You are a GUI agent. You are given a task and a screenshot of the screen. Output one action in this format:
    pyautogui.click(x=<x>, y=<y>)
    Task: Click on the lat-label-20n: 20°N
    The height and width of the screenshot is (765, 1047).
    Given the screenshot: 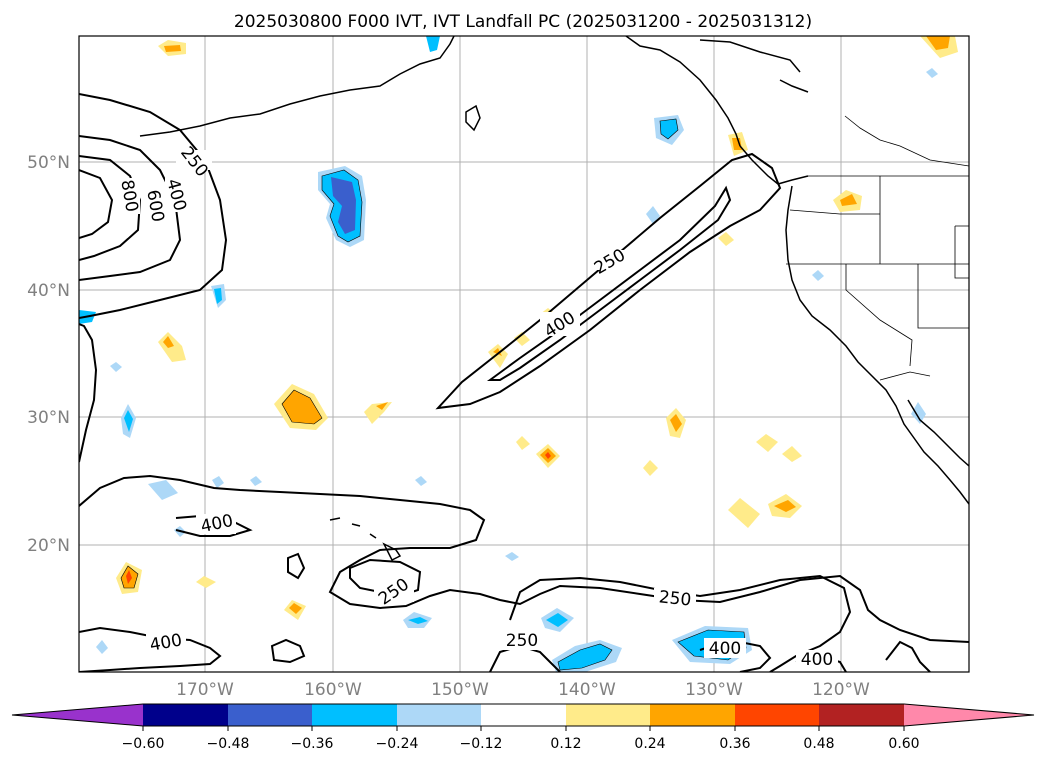 What is the action you would take?
    pyautogui.click(x=48, y=546)
    